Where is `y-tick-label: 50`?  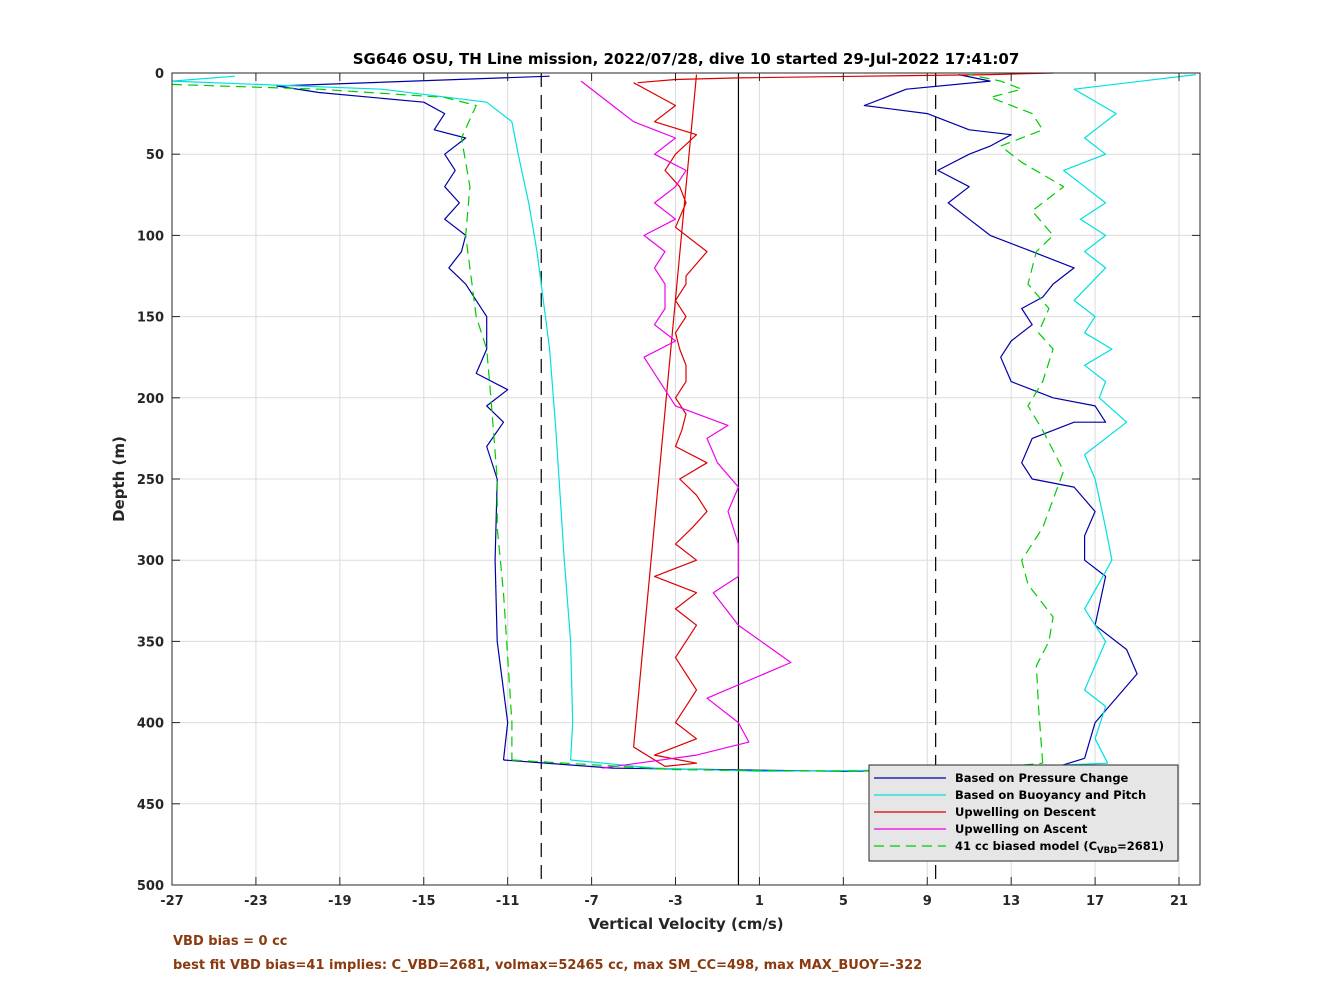 y-tick-label: 50 is located at coordinates (155, 155).